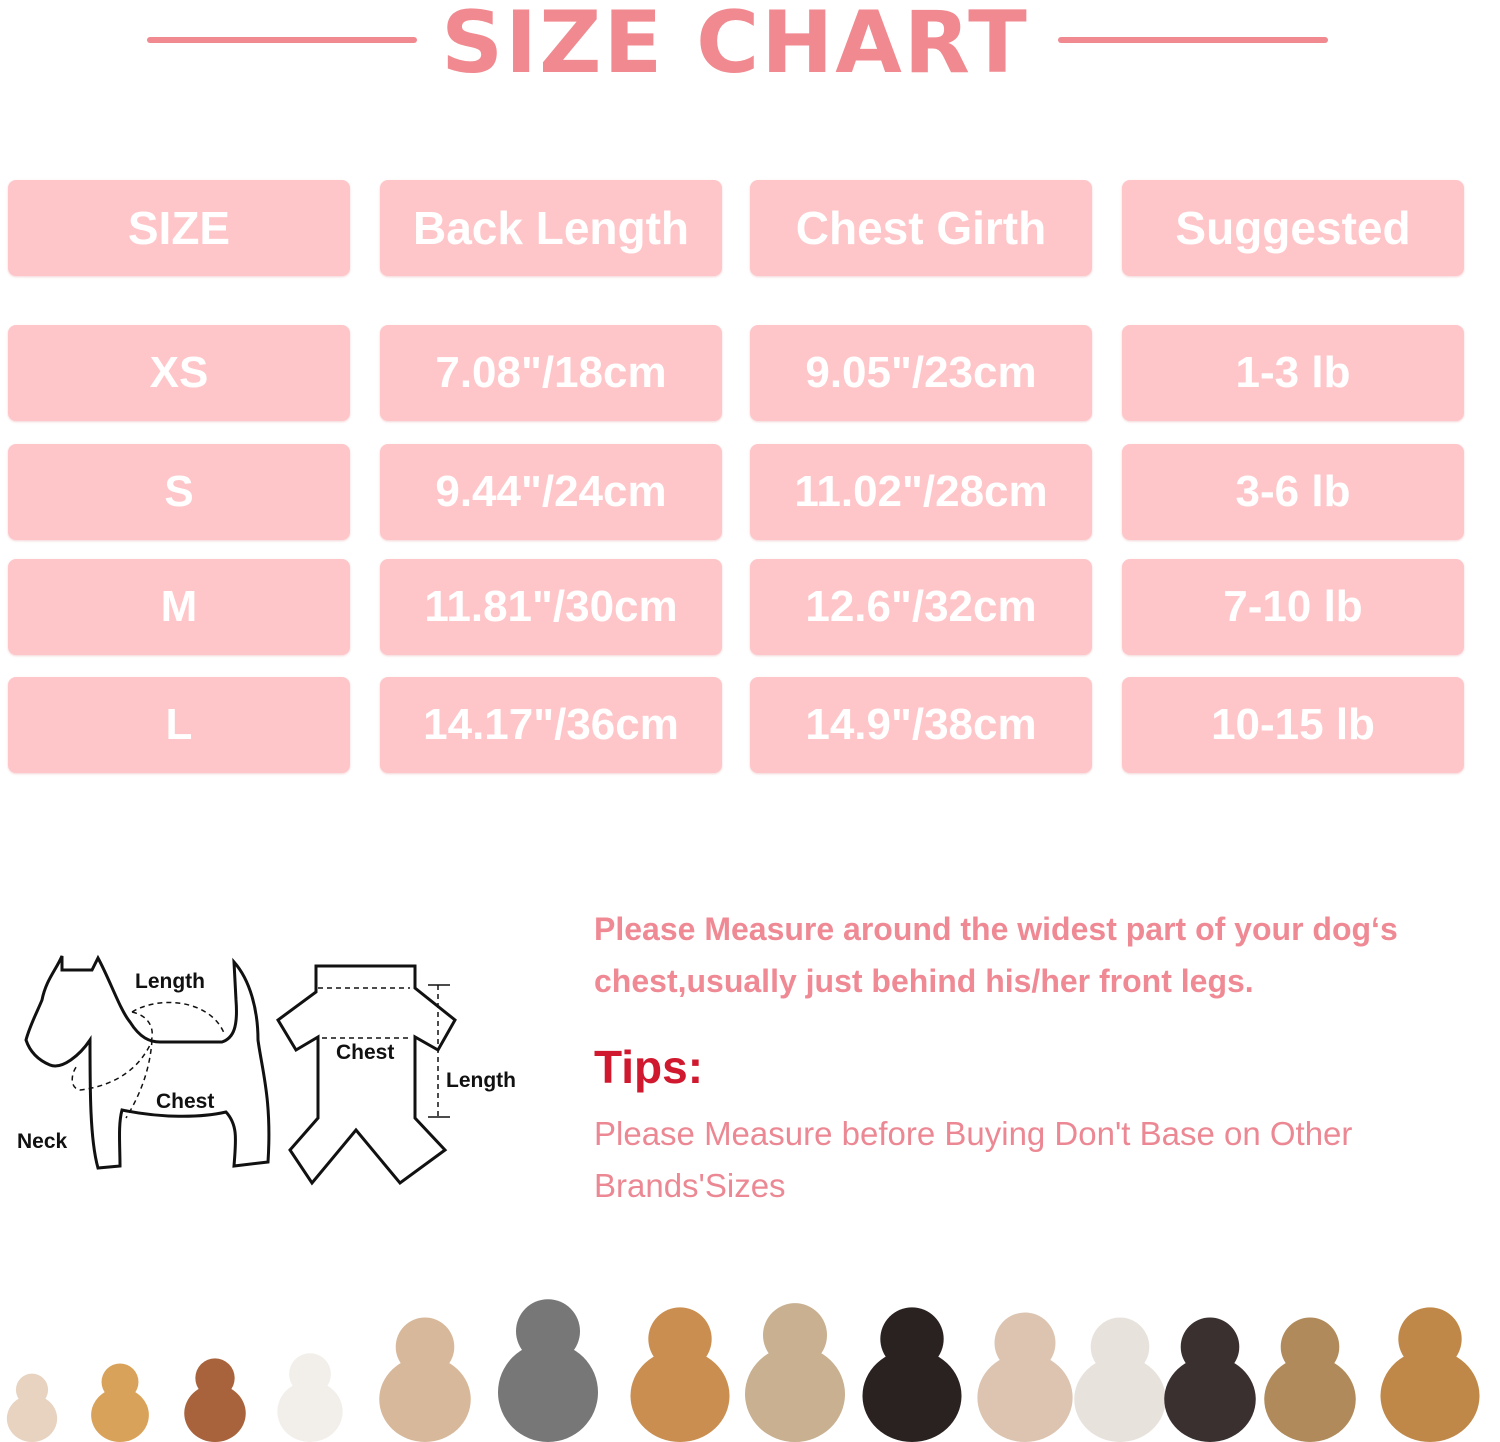 The height and width of the screenshot is (1442, 1500). Describe the element at coordinates (179, 373) in the screenshot. I see `cell-size: XS` at that location.